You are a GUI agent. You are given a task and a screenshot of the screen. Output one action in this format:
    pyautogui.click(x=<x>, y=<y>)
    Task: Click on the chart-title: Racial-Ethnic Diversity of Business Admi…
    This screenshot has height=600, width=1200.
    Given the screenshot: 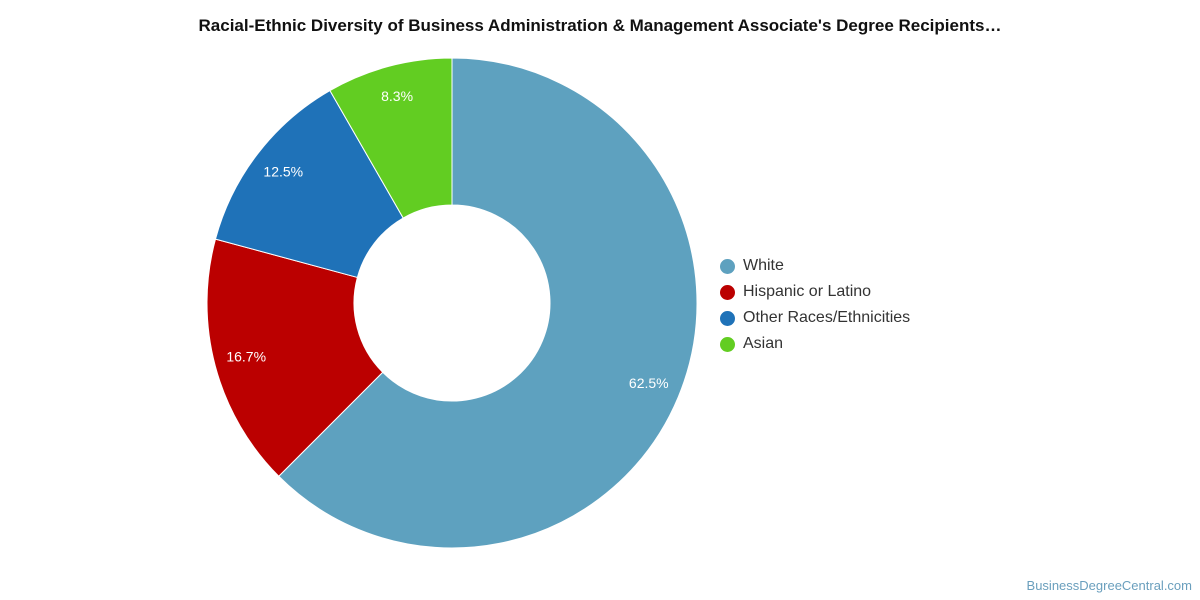 What is the action you would take?
    pyautogui.click(x=600, y=25)
    